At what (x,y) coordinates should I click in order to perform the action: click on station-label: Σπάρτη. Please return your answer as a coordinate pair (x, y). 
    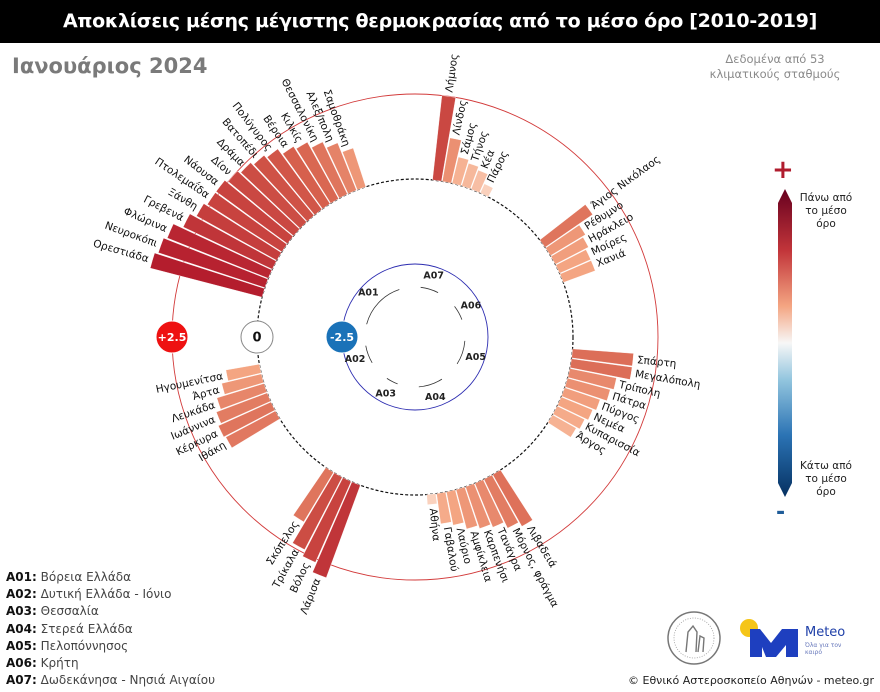
    Looking at the image, I should click on (656, 362).